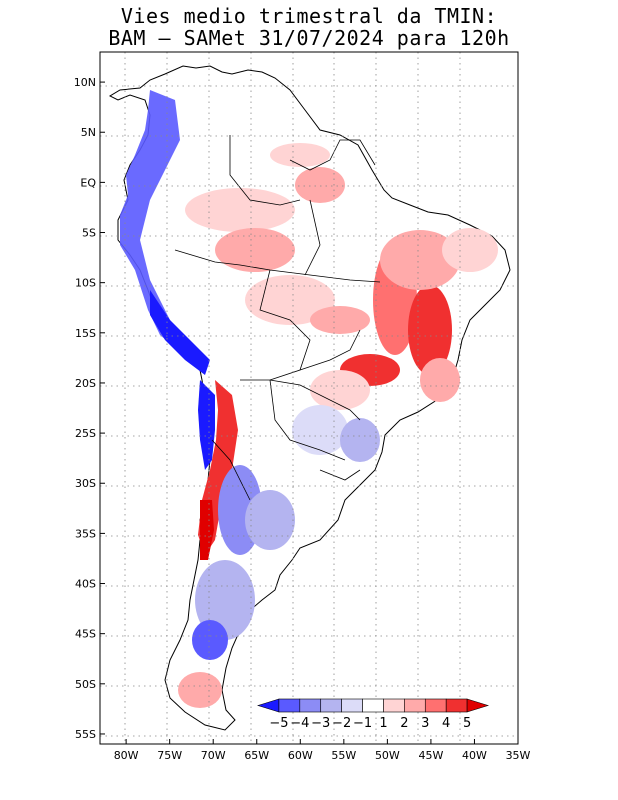 The image size is (618, 800). What do you see at coordinates (180, 332) in the screenshot?
I see `bias-area-andes-blue-peru` at bounding box center [180, 332].